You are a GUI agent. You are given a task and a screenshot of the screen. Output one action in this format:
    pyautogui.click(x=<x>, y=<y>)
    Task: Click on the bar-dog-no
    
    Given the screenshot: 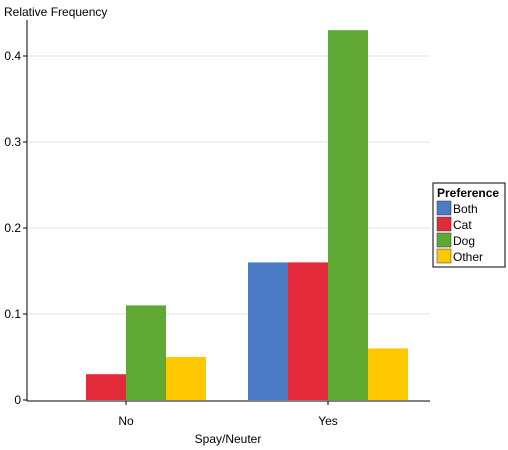 What is the action you would take?
    pyautogui.click(x=146, y=352)
    